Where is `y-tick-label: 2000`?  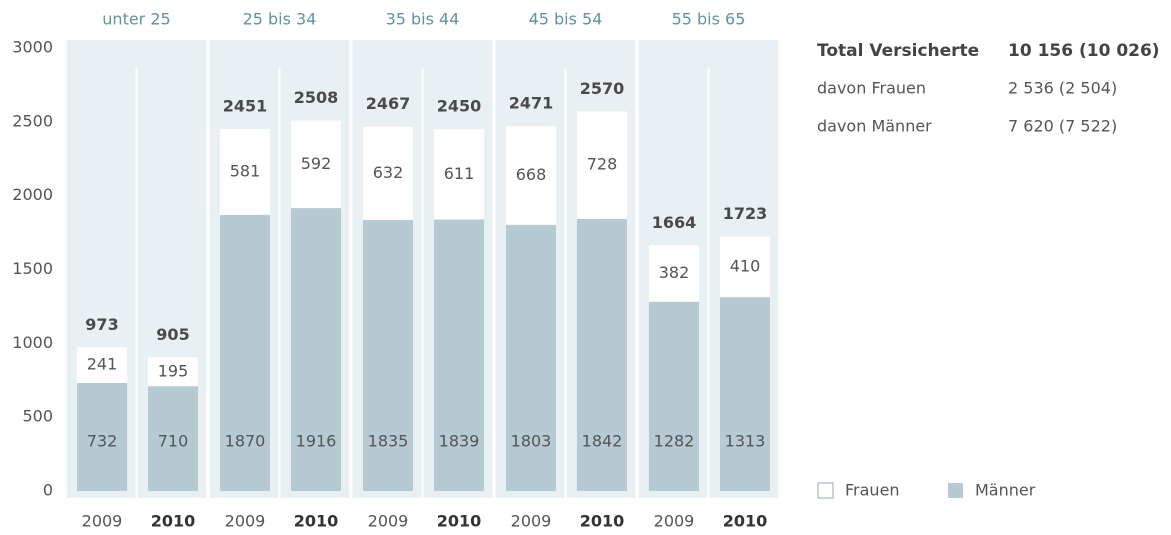 y-tick-label: 2000 is located at coordinates (32, 194).